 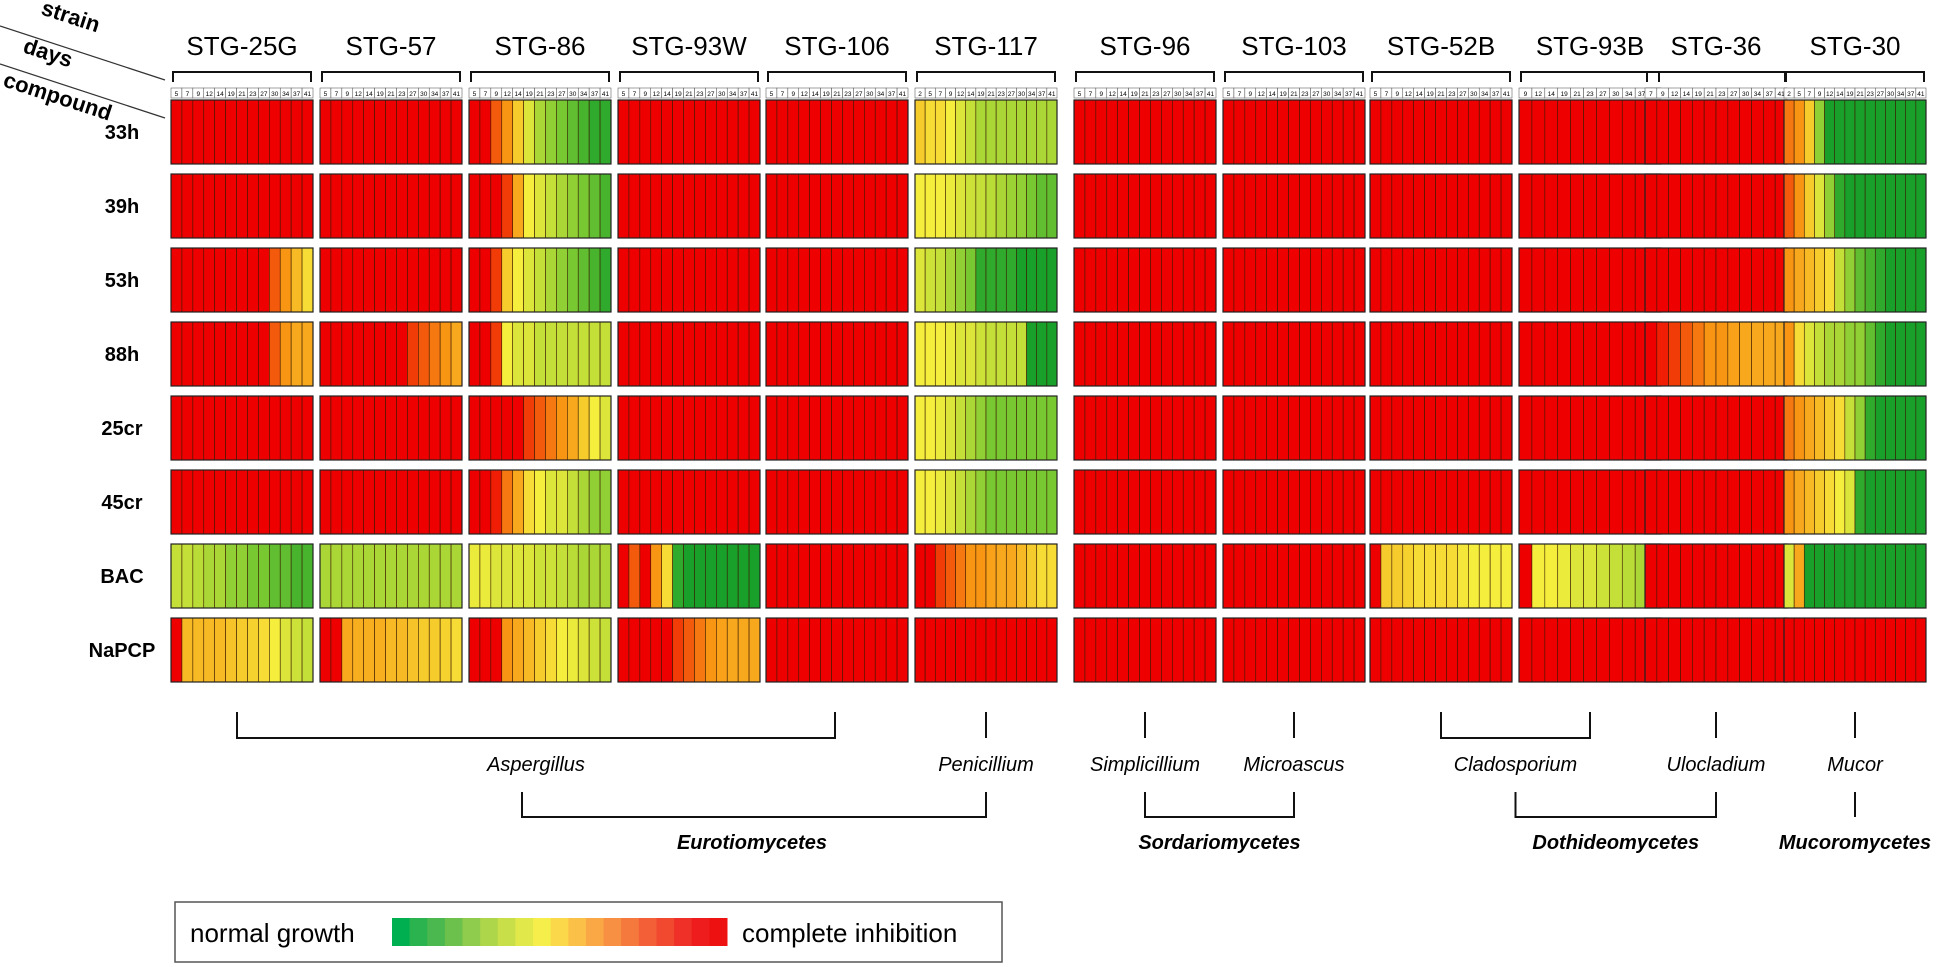 What do you see at coordinates (722, 94) in the screenshot?
I see `day-label: 30` at bounding box center [722, 94].